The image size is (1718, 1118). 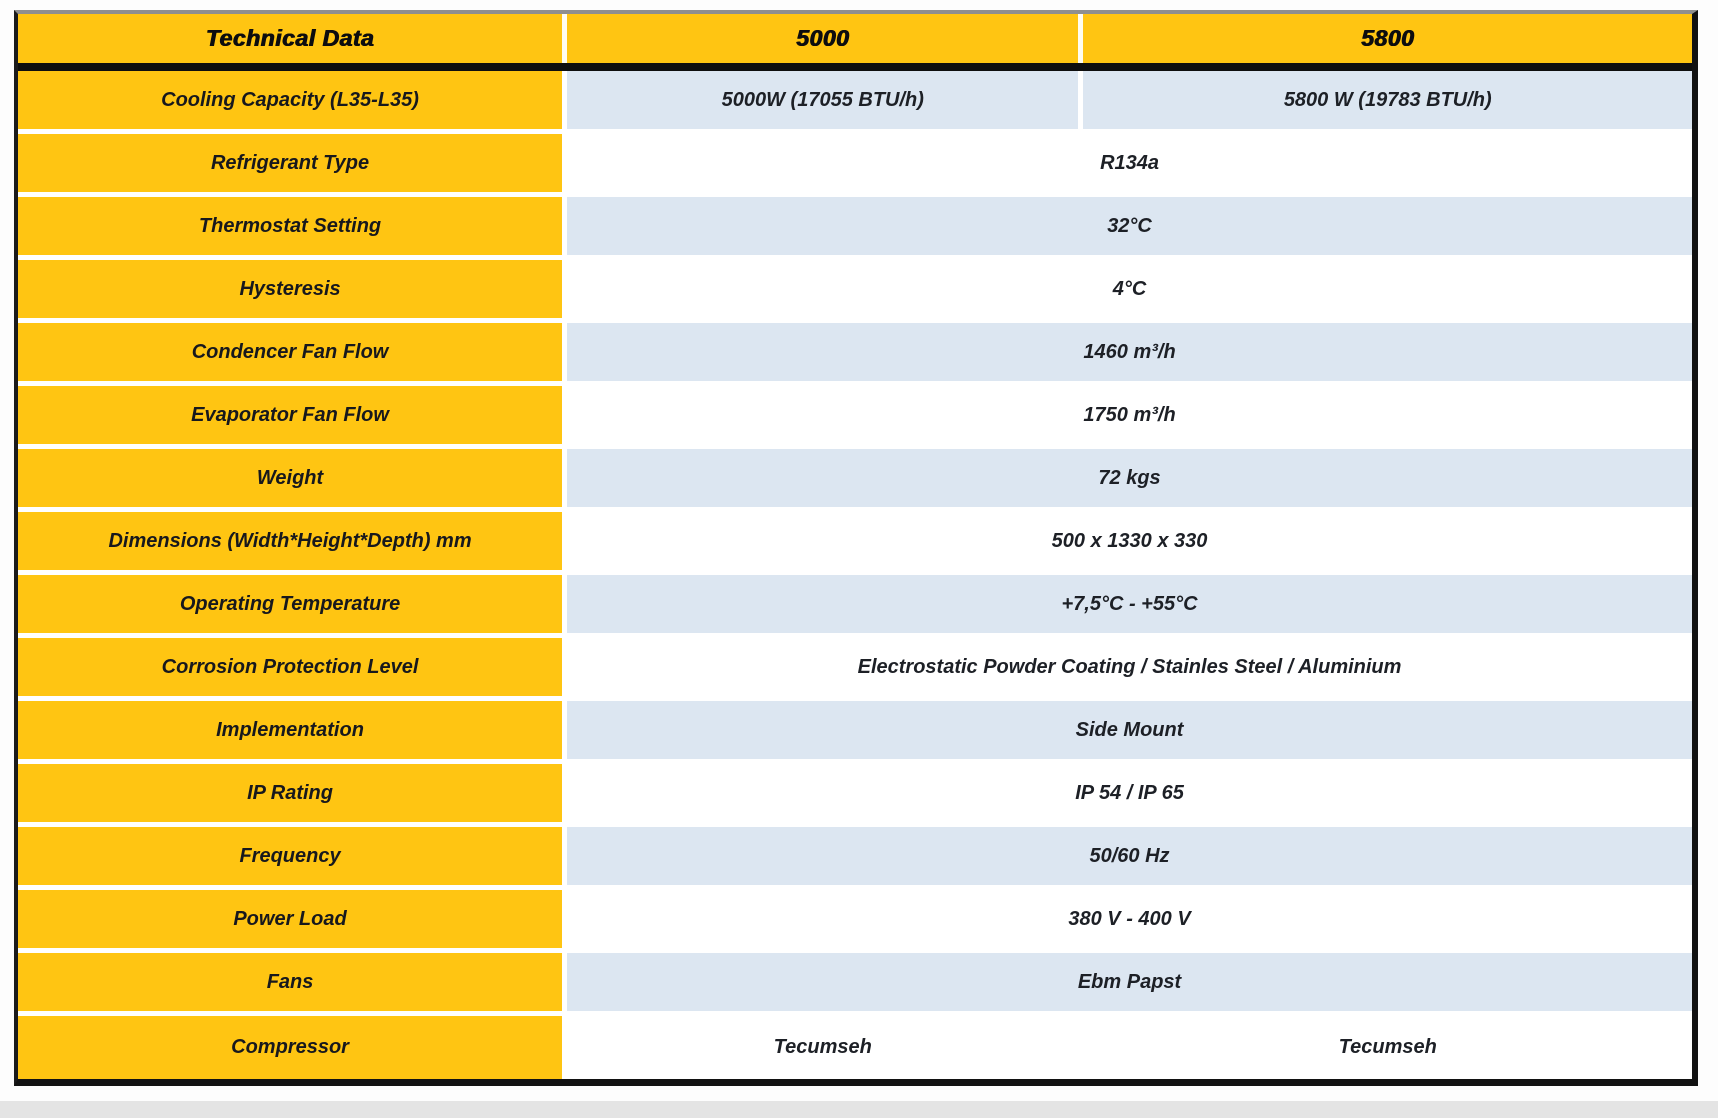 What do you see at coordinates (293, 352) in the screenshot?
I see `row-label: Condencer Fan Flow` at bounding box center [293, 352].